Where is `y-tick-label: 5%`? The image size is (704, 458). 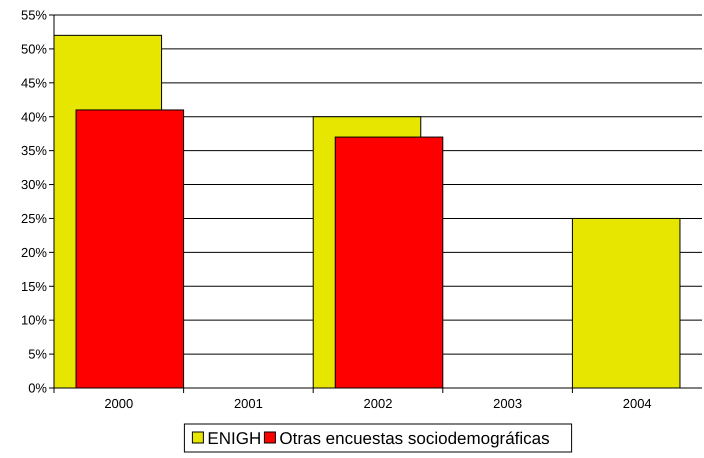 y-tick-label: 5% is located at coordinates (38, 354).